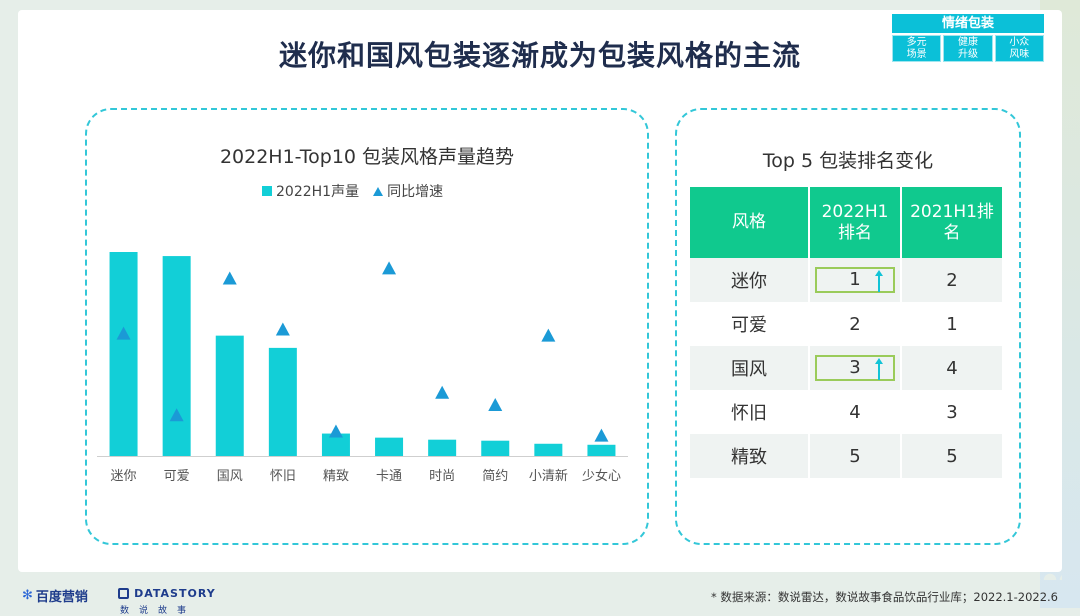 This screenshot has height=616, width=1080. What do you see at coordinates (917, 48) in the screenshot?
I see `badge-cell: 多元 场景` at bounding box center [917, 48].